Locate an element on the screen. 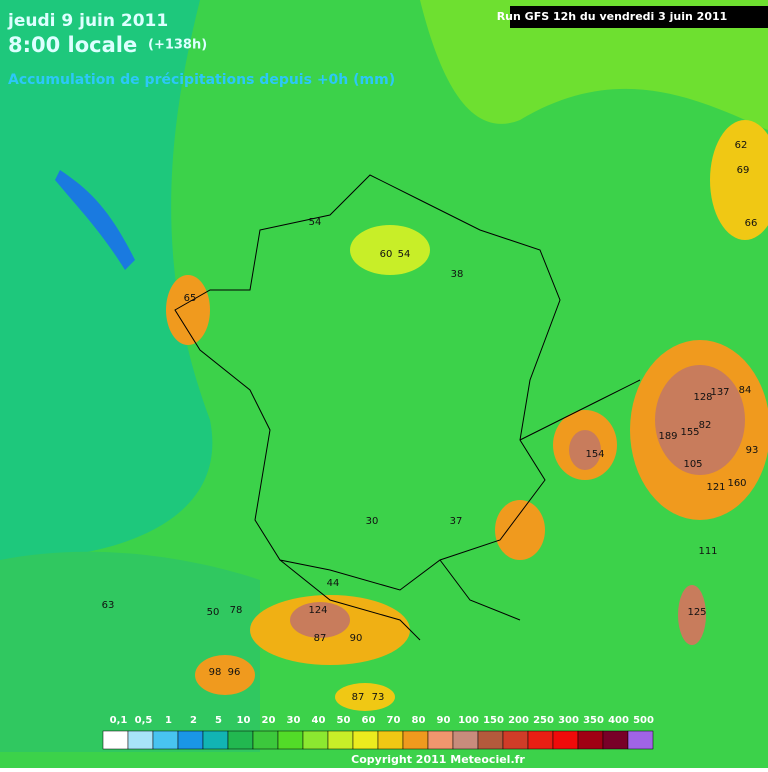  precip-value: 93 is located at coordinates (752, 450).